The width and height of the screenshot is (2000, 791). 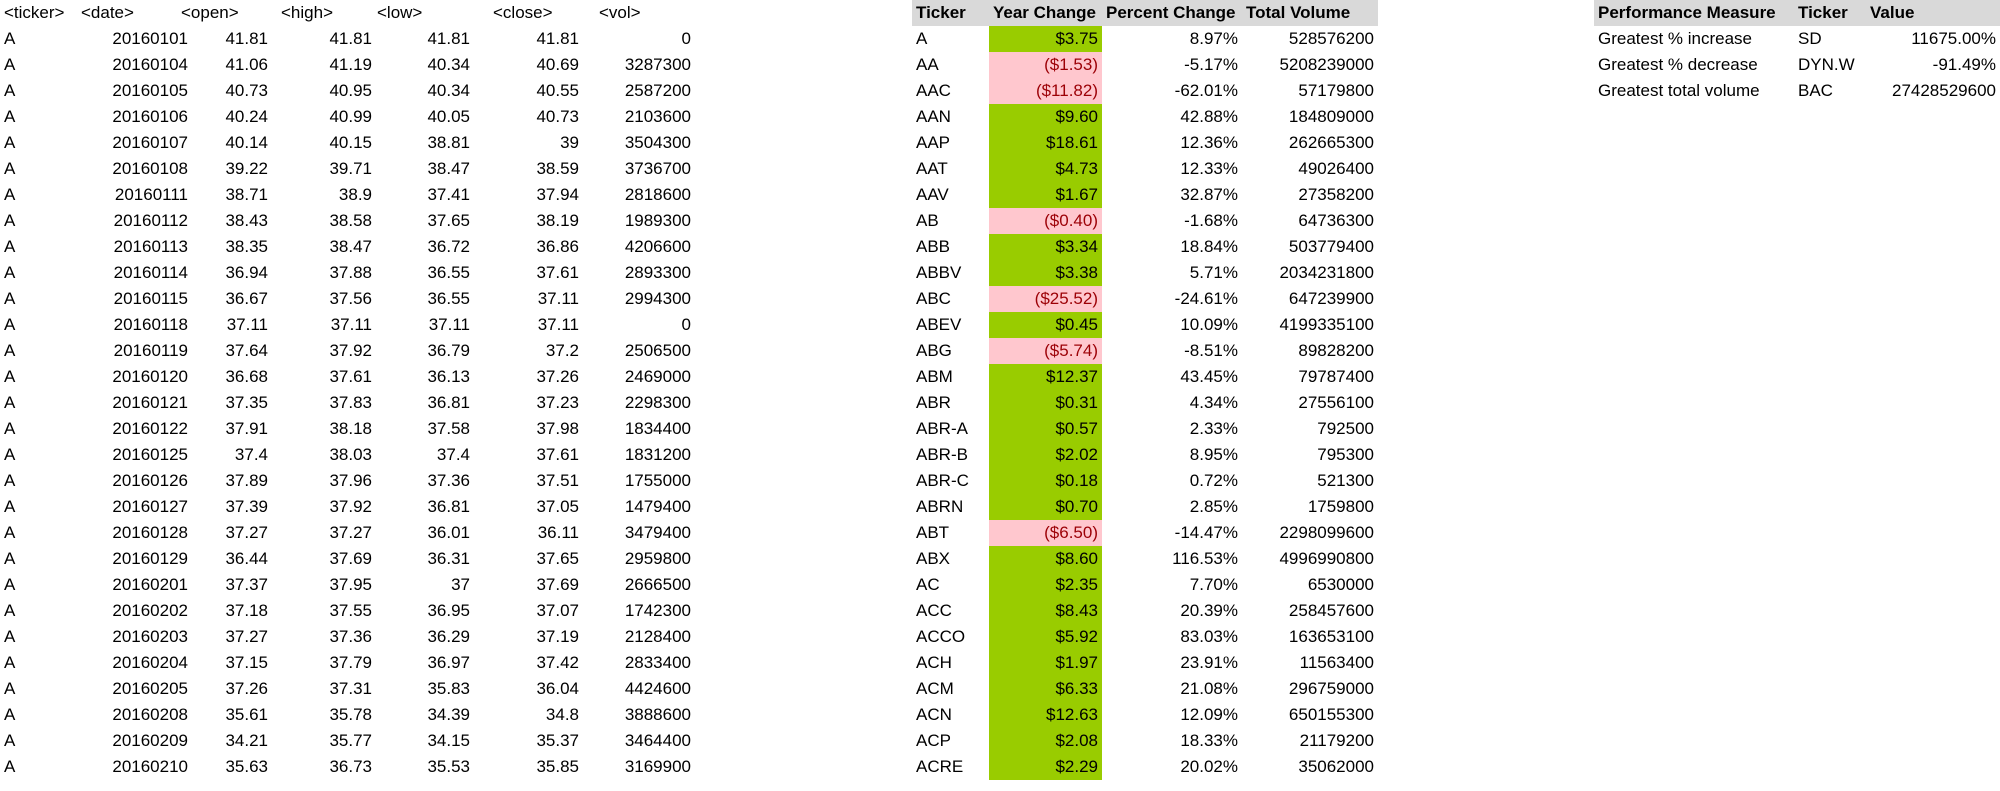 I want to click on raw-cell-vol: 3479400, so click(x=657, y=532).